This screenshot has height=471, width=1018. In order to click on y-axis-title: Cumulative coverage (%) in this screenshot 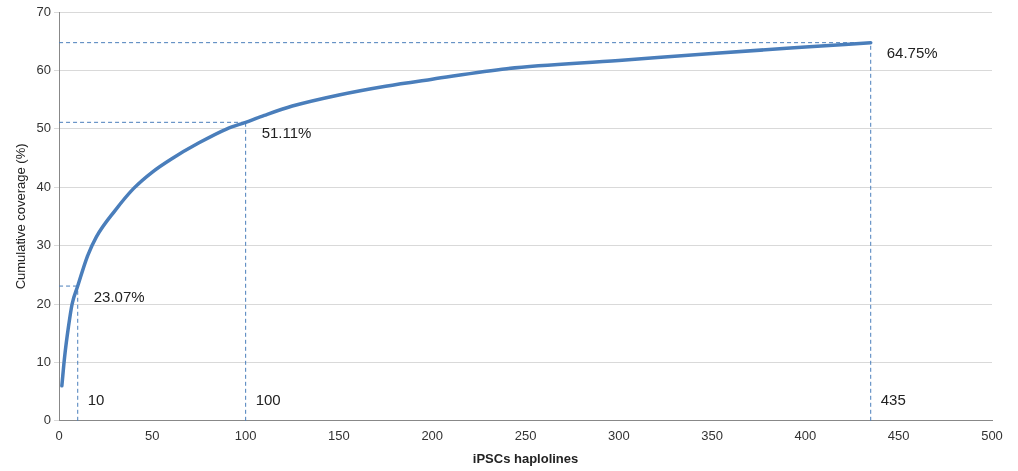, I will do `click(21, 216)`.